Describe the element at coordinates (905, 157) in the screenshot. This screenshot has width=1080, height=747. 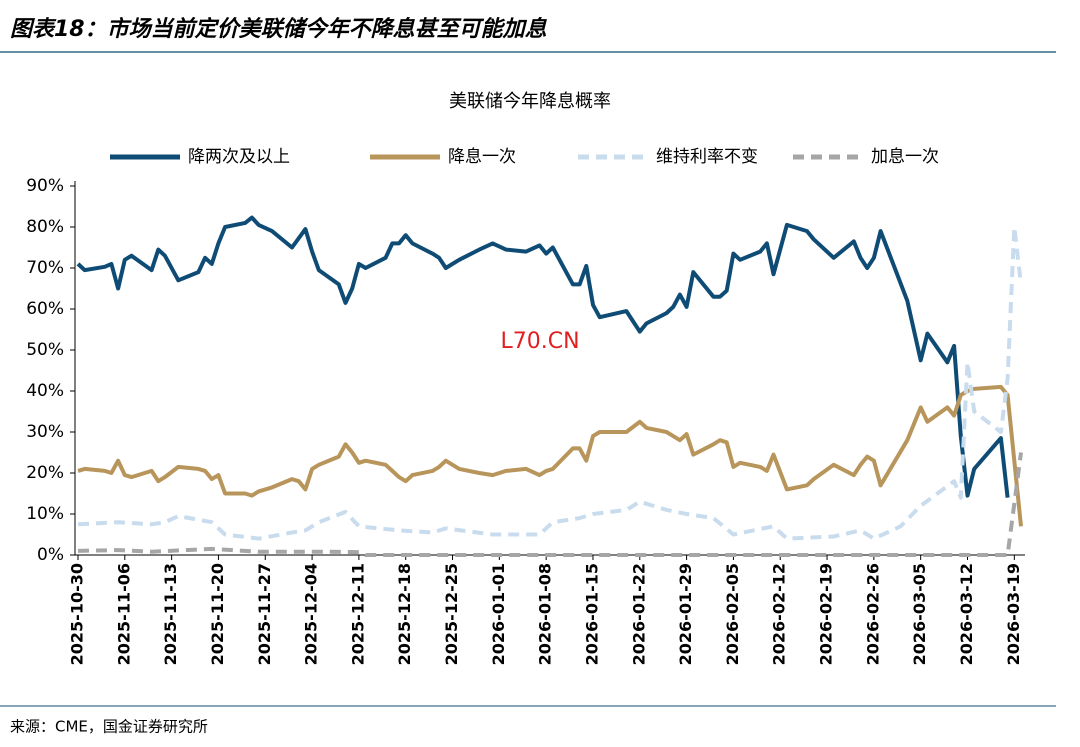
I see `legend-label: 加息一次` at that location.